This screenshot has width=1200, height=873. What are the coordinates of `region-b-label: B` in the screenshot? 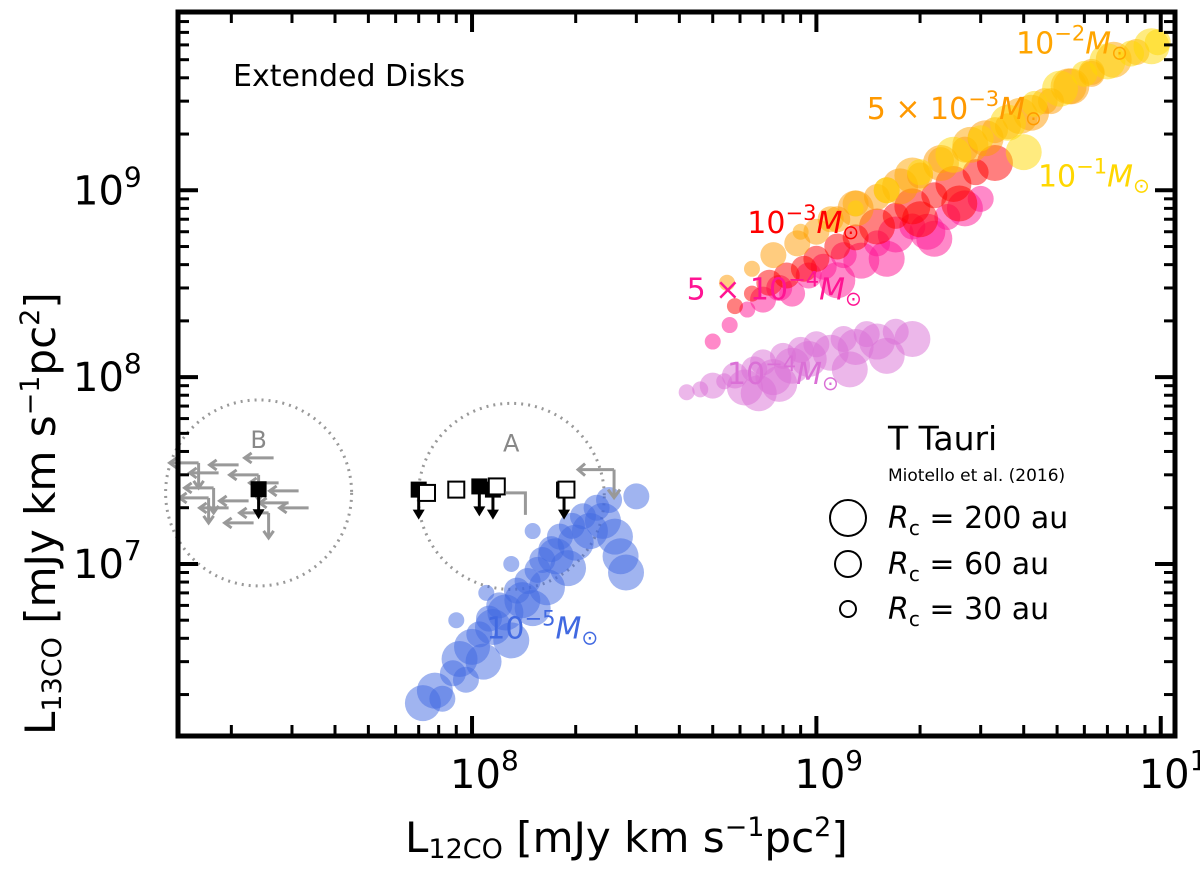 It's located at (258, 440).